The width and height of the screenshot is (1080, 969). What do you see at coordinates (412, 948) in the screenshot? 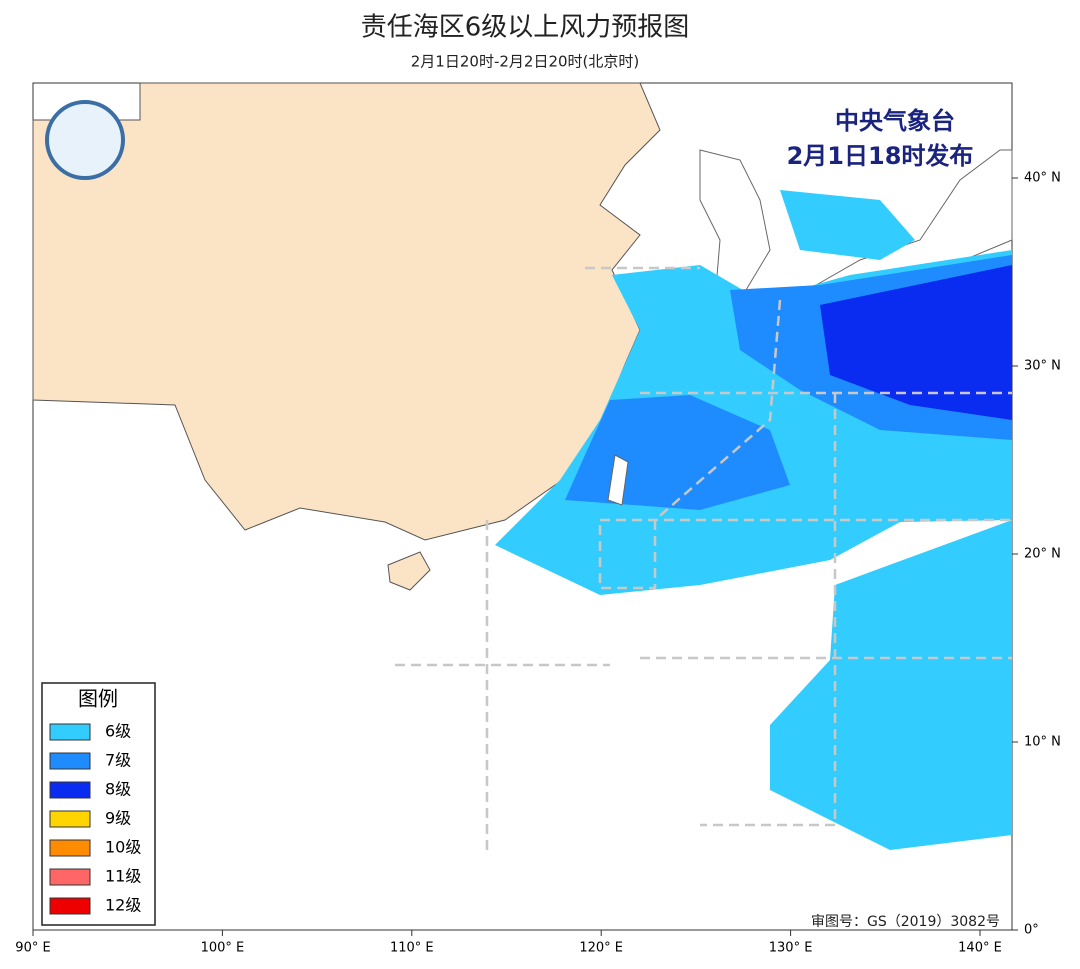
I see `lon-tick-label: 110° E` at bounding box center [412, 948].